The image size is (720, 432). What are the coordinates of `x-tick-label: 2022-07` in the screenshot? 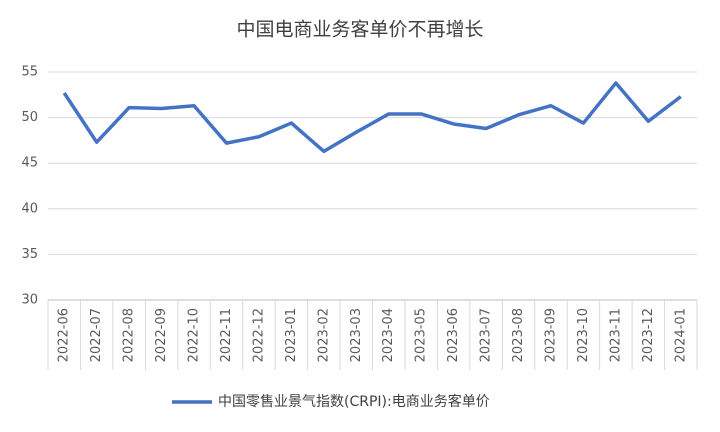 It's located at (96, 335).